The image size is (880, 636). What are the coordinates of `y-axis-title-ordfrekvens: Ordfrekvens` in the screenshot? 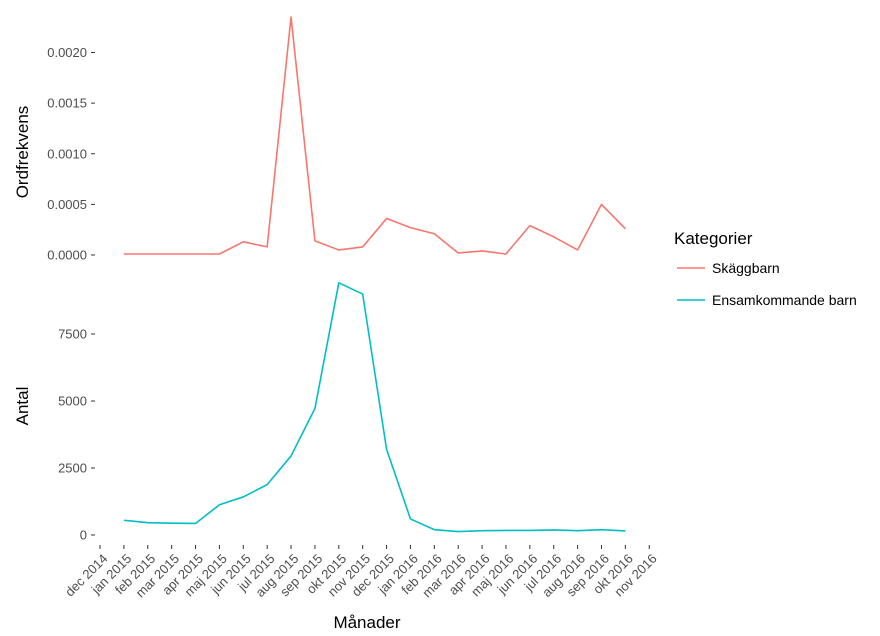 It's located at (22, 152).